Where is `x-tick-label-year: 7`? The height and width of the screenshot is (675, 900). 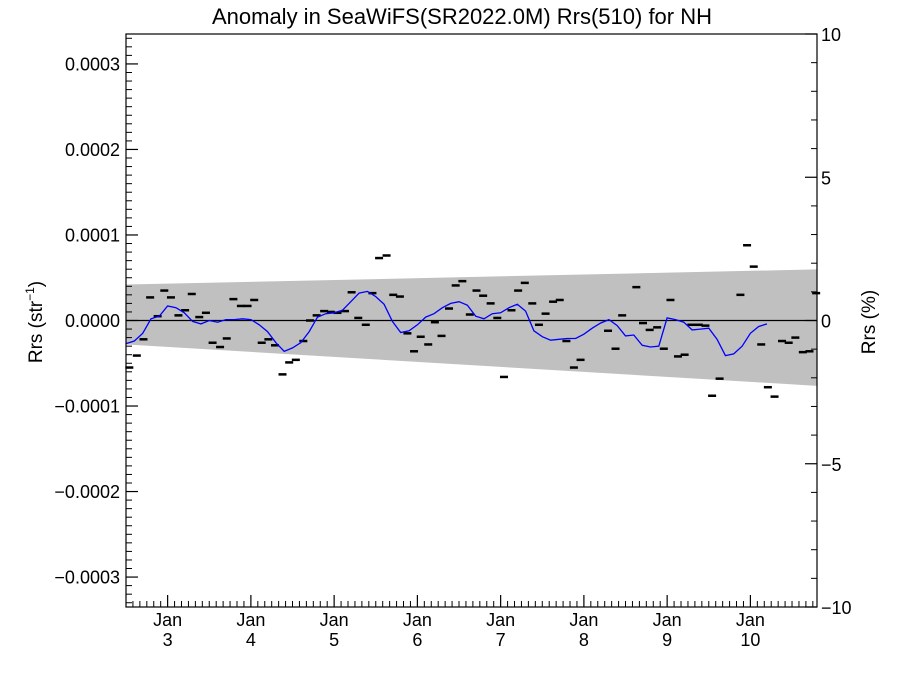
x-tick-label-year: 7 is located at coordinates (501, 640).